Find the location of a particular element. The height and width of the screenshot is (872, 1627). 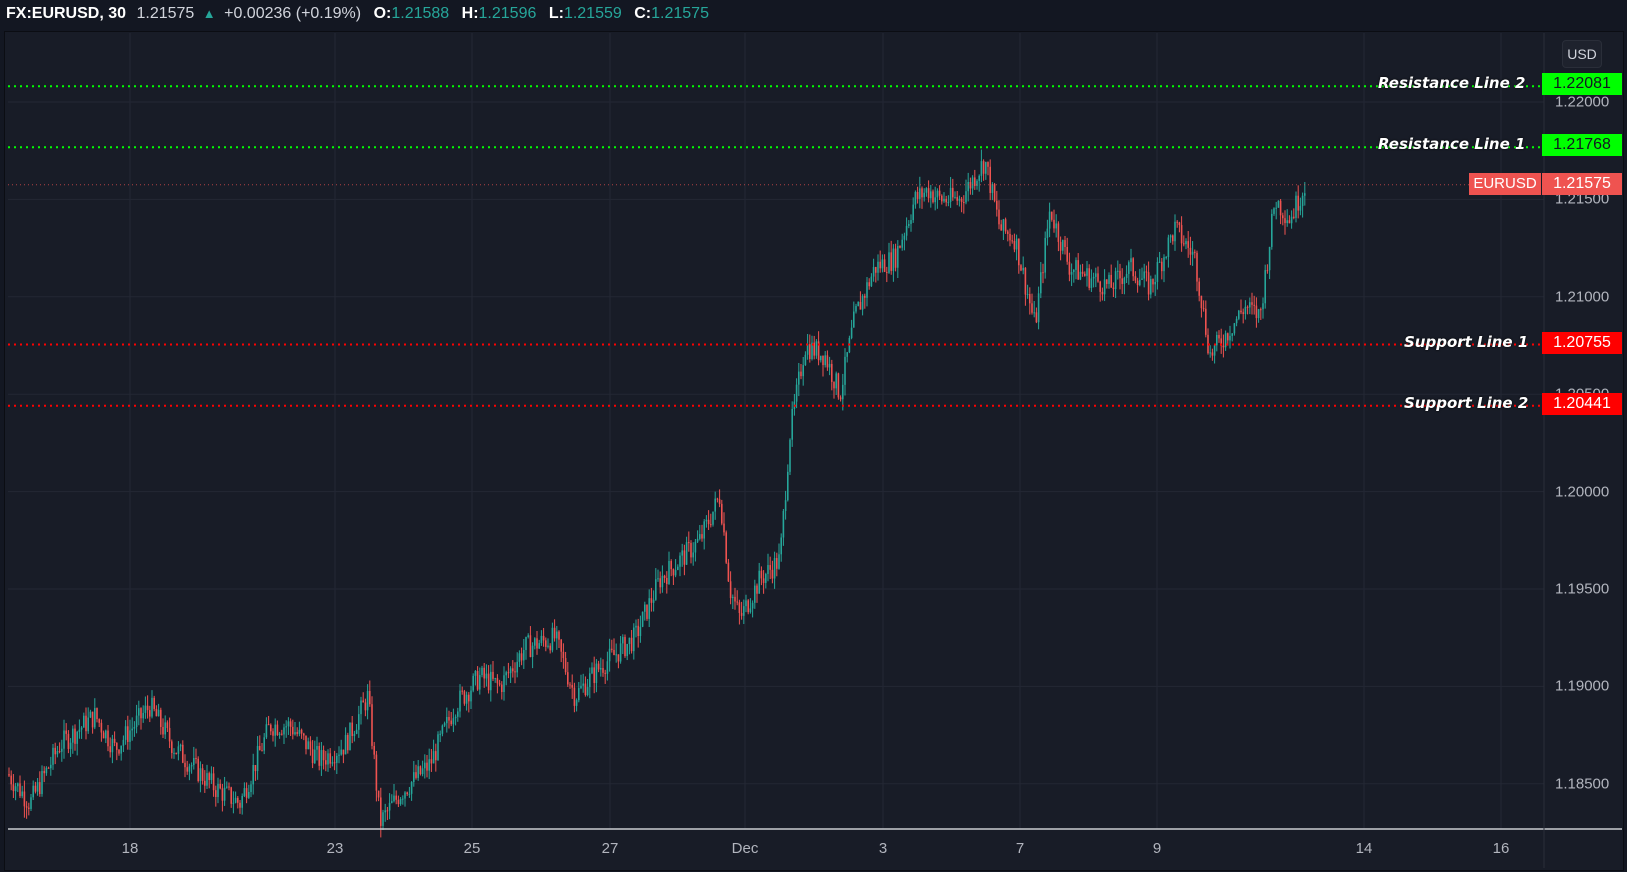

low-label: L: is located at coordinates (556, 13).